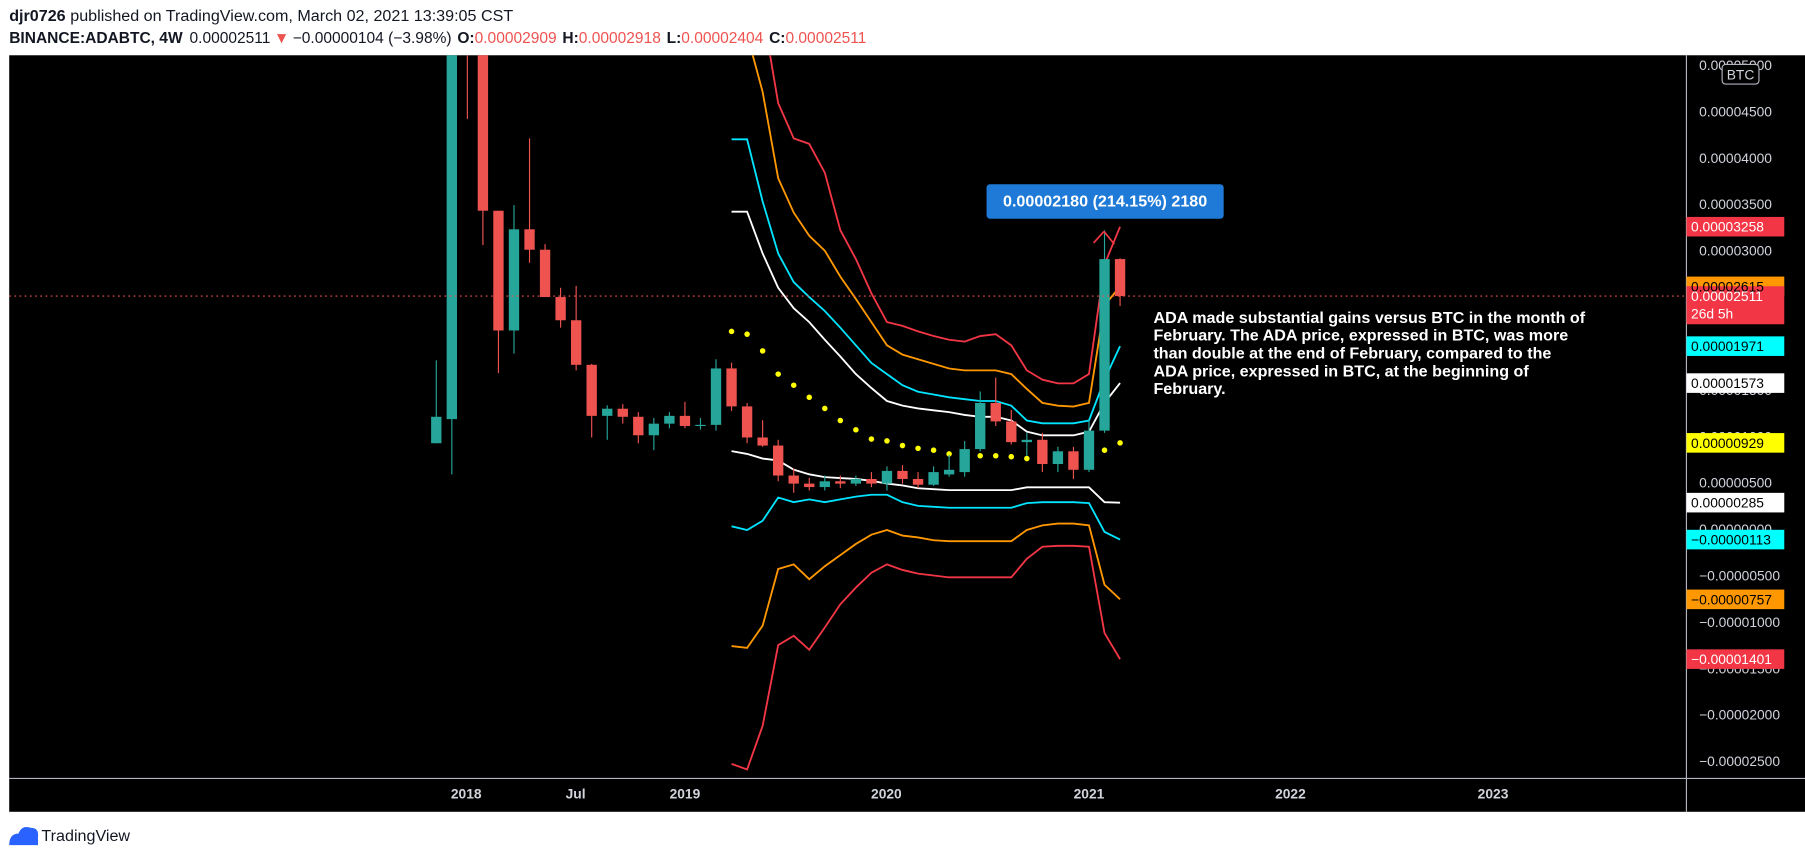  What do you see at coordinates (886, 793) in the screenshot?
I see `x-tick-label: 2020` at bounding box center [886, 793].